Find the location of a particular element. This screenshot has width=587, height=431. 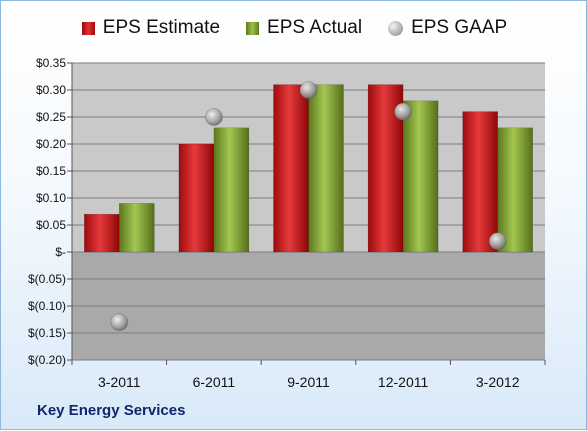

x-tick-label: 3-2012 is located at coordinates (498, 382).